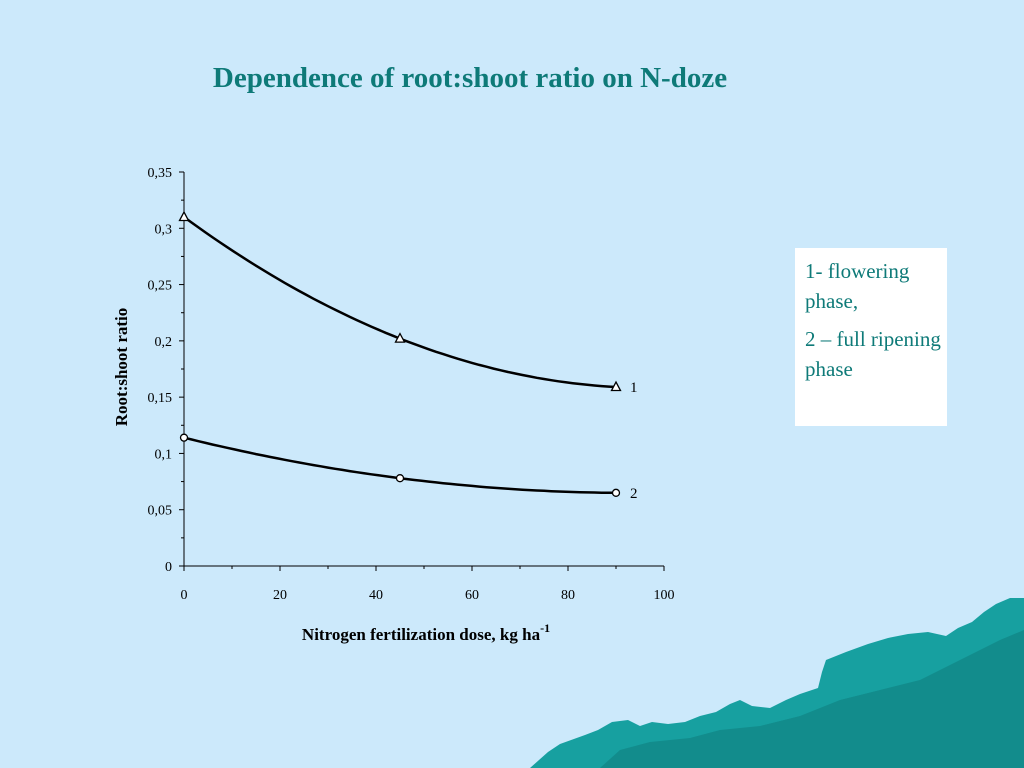  What do you see at coordinates (160, 398) in the screenshot?
I see `y-tick-label: 0,15` at bounding box center [160, 398].